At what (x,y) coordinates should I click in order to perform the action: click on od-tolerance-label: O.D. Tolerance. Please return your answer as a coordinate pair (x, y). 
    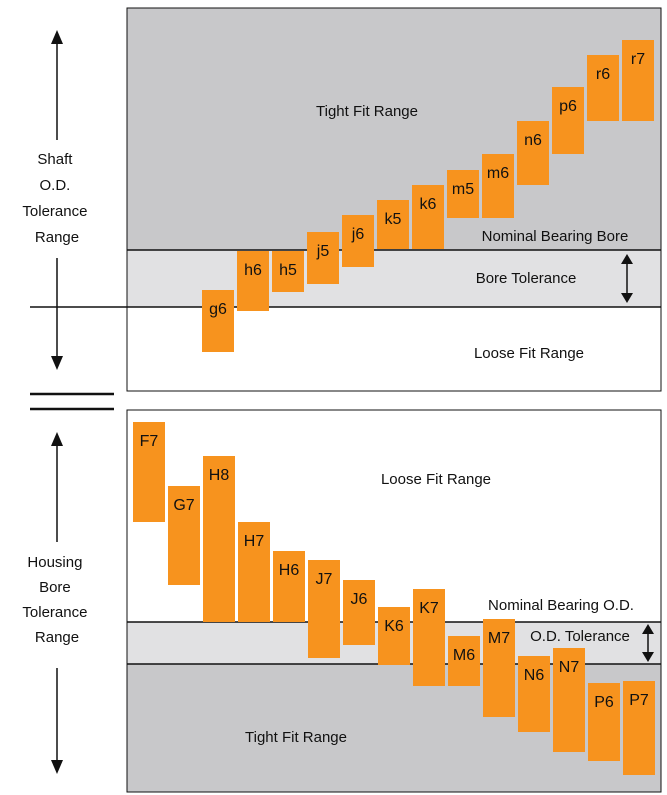
    Looking at the image, I should click on (580, 636).